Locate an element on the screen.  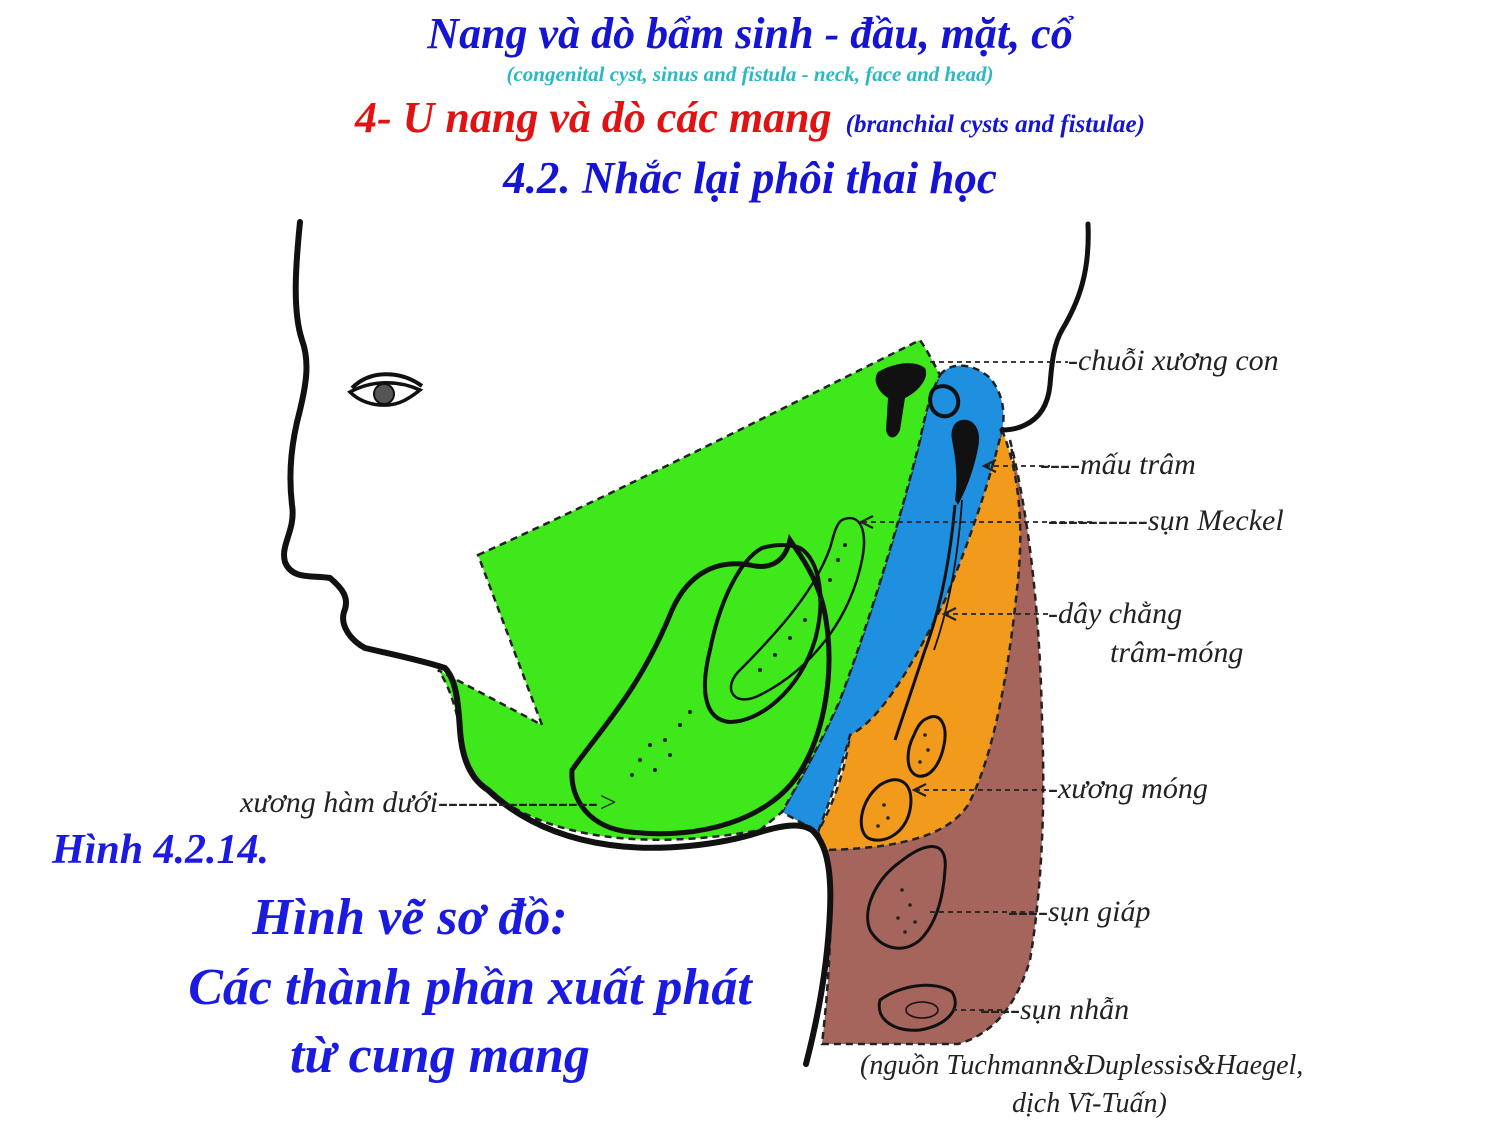
cricoid-cartilage is located at coordinates (917, 1007).